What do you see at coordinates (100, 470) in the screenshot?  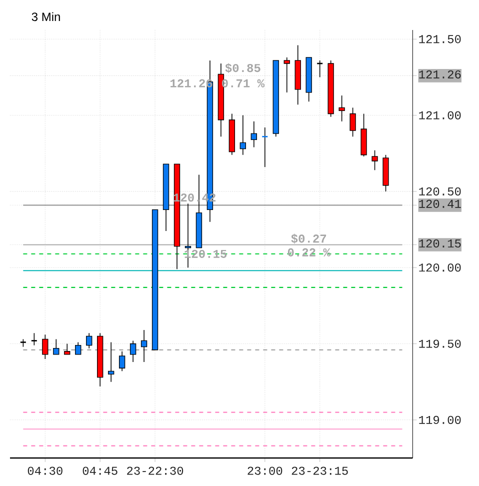 I see `x-tick-label: 04:45` at bounding box center [100, 470].